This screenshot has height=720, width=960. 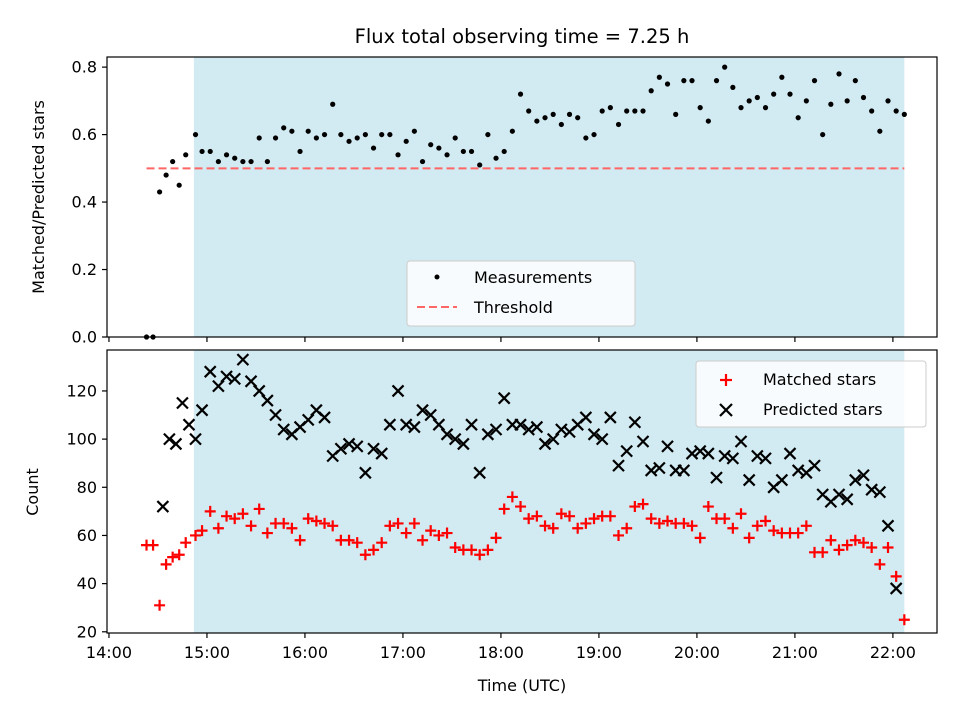 I want to click on threshold-legend-label: Threshold, so click(x=513, y=307).